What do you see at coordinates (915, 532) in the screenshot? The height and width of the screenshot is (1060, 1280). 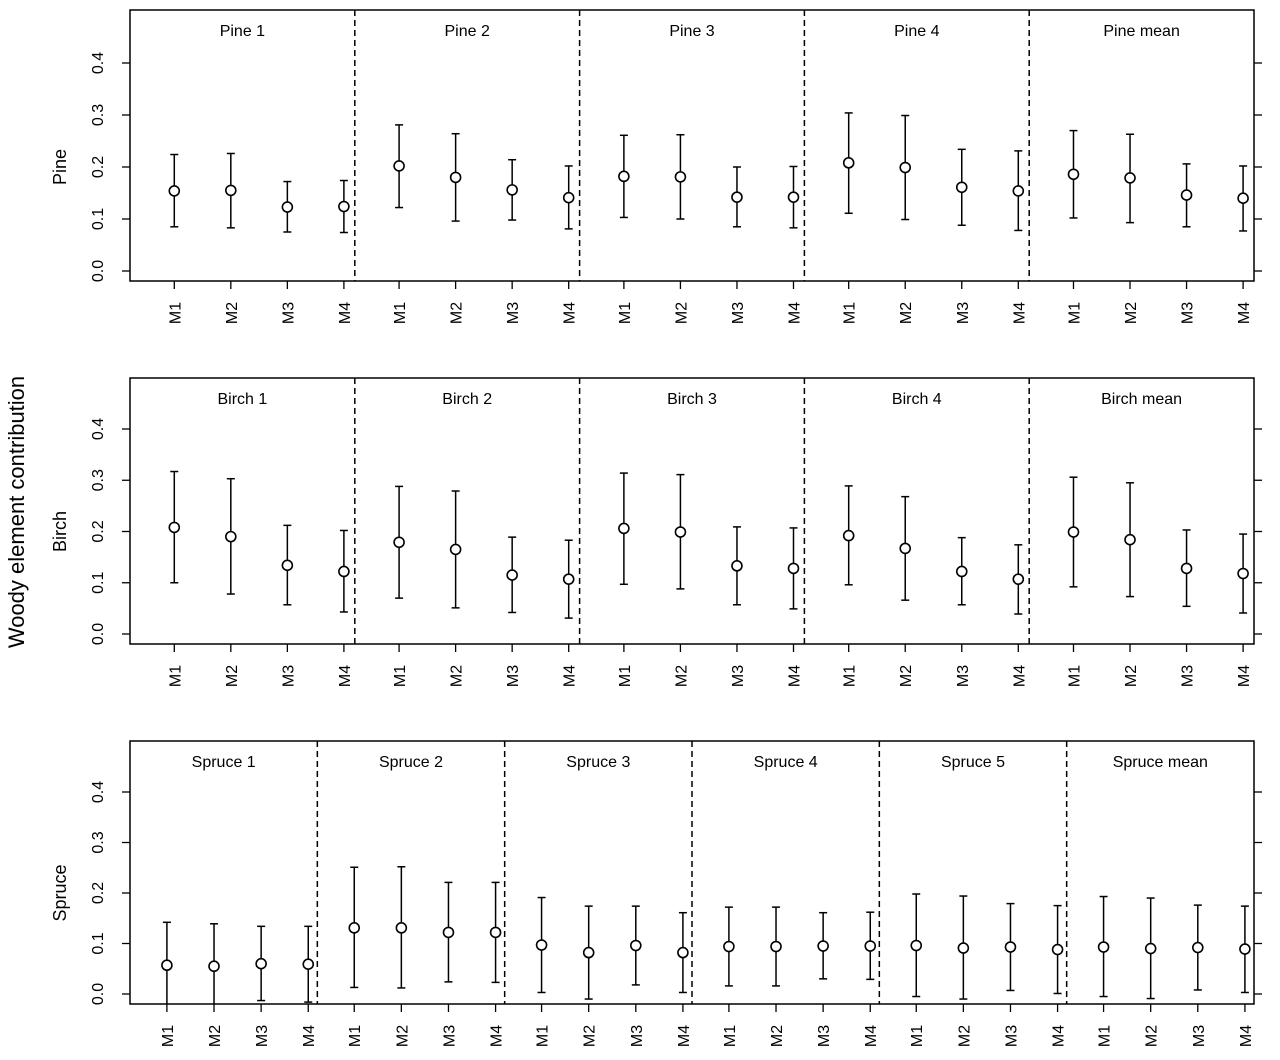 I see `panel-birch-4: Birch 4 M1 M2 M3 M4` at bounding box center [915, 532].